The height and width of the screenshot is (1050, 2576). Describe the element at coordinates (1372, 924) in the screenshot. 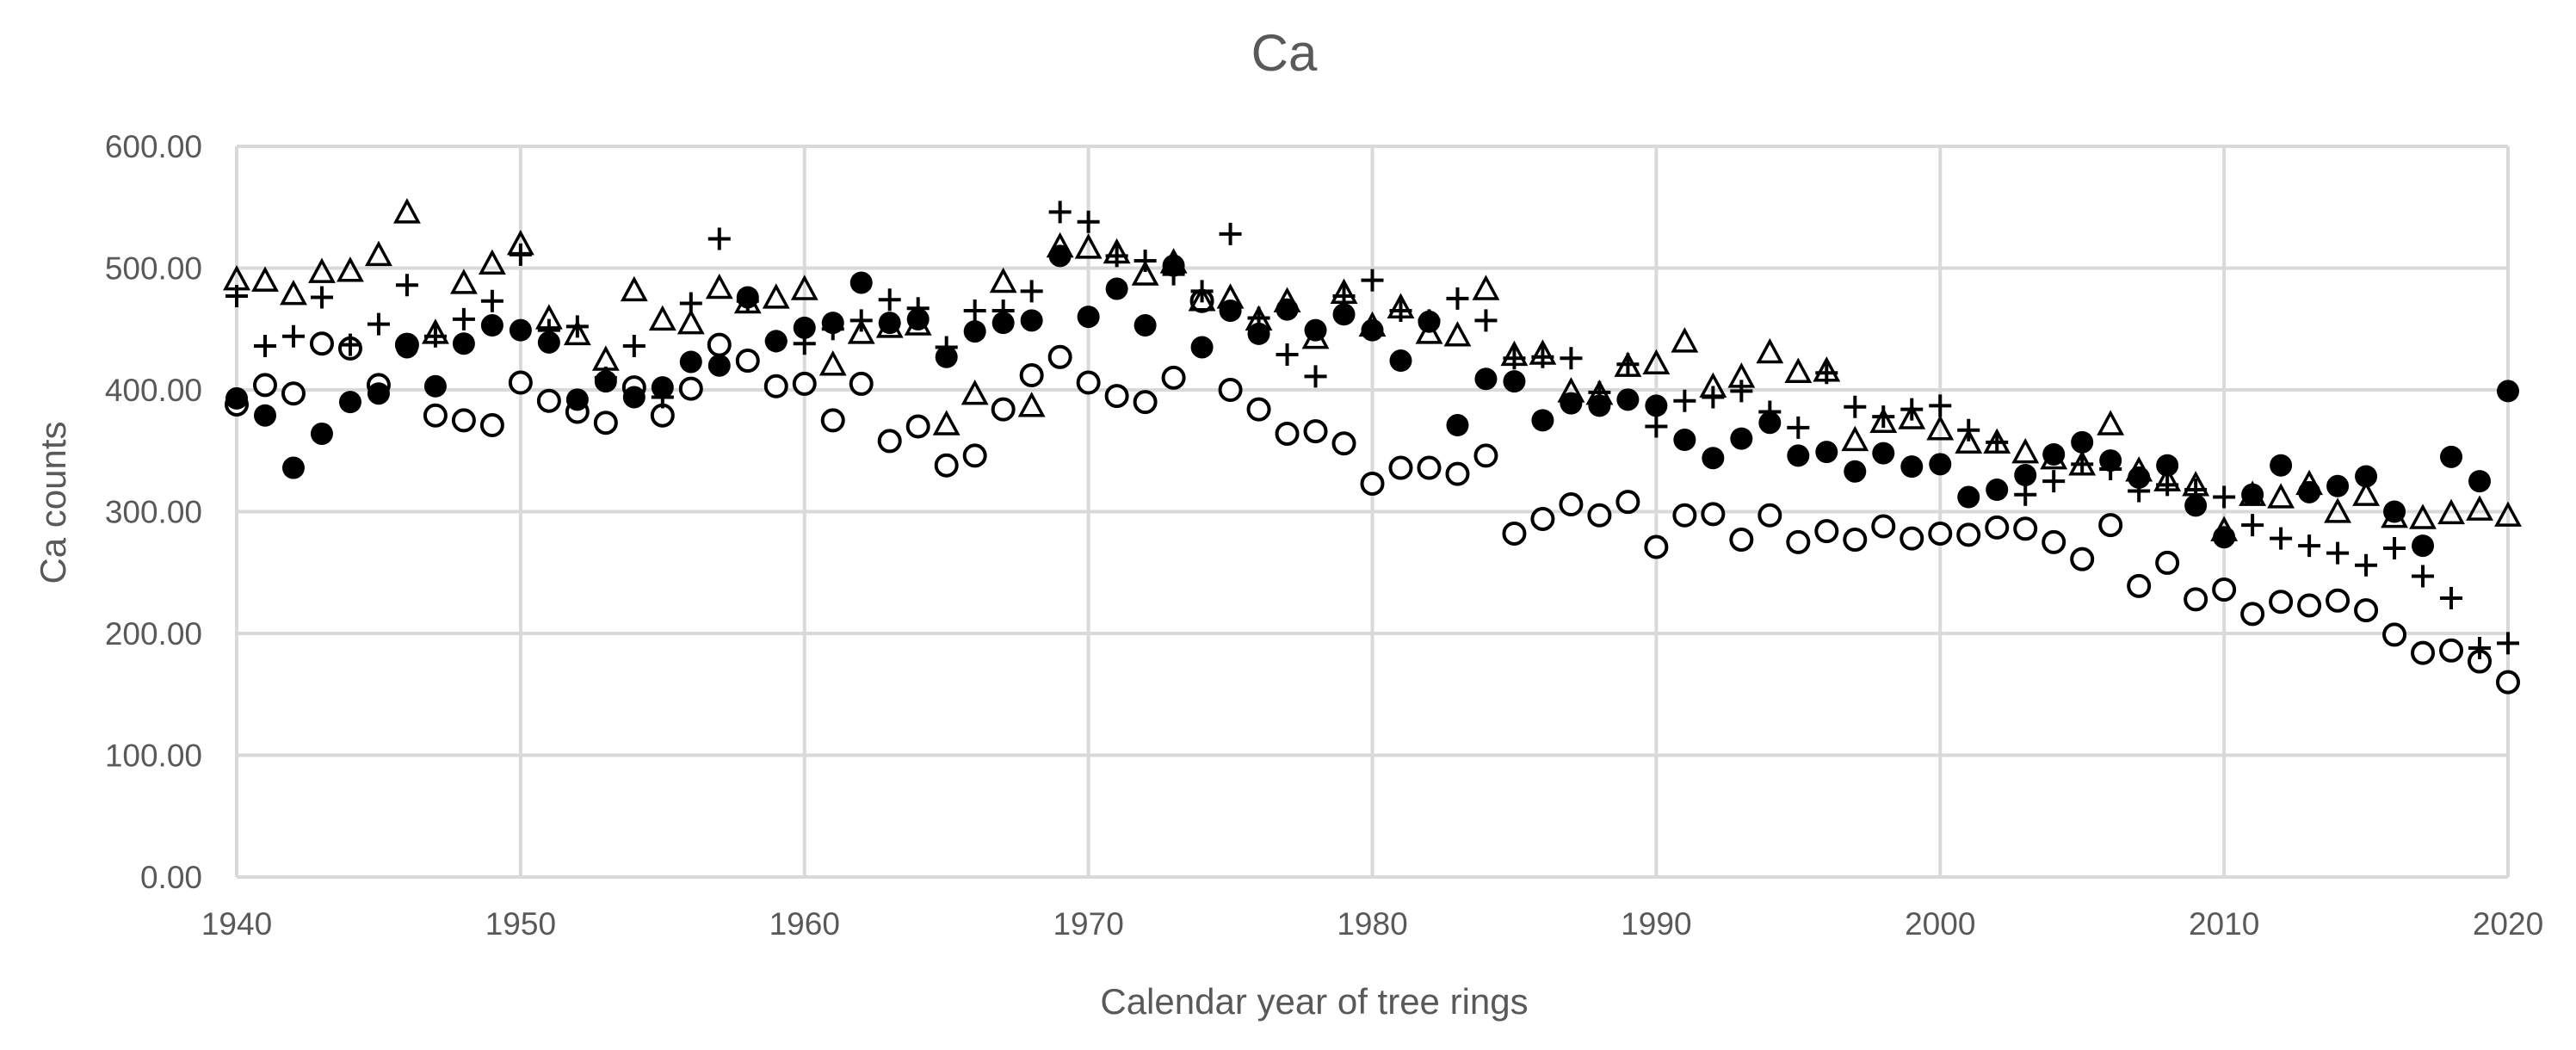

I see `x-tick-labels: 1940 1950 1960 1970 1980 1990 2000 2010 2020` at that location.